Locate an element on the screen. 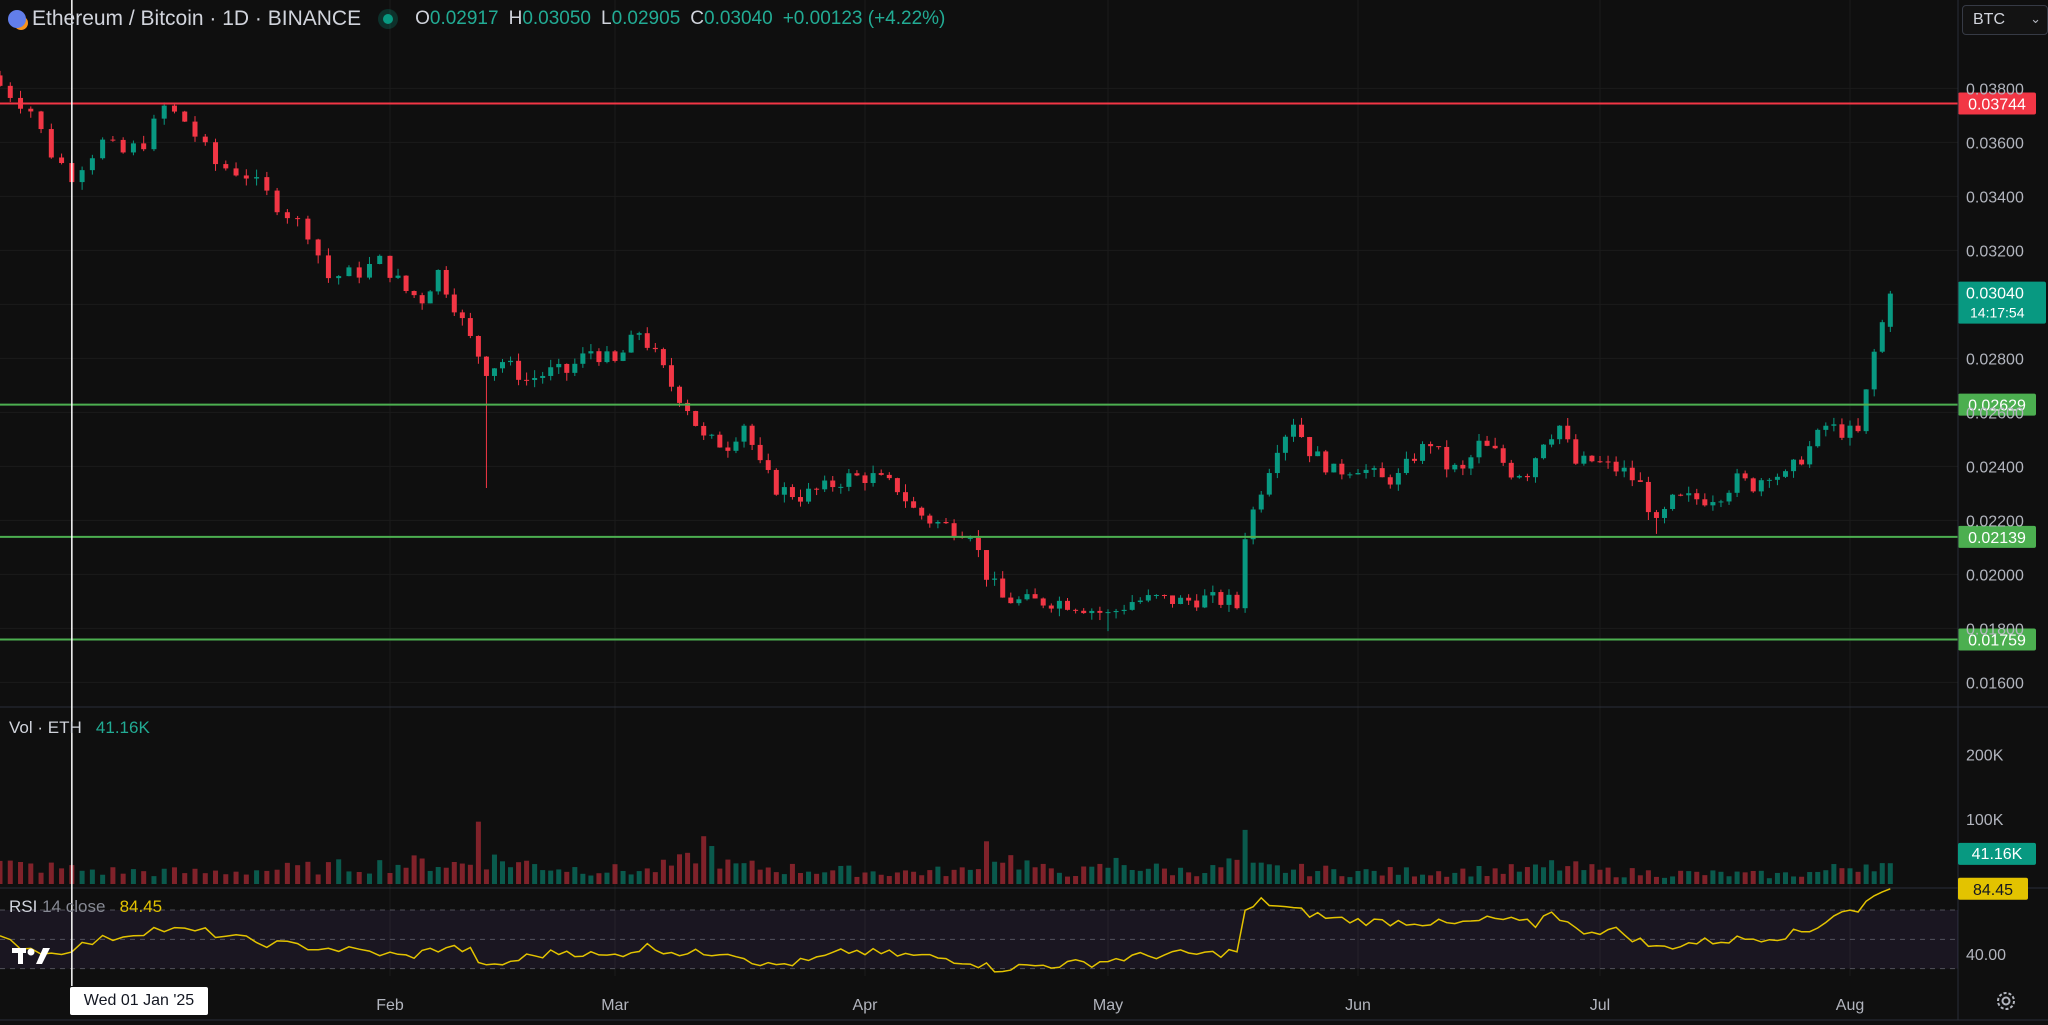  chevron-down-icon: ⌄ is located at coordinates (2035, 18).